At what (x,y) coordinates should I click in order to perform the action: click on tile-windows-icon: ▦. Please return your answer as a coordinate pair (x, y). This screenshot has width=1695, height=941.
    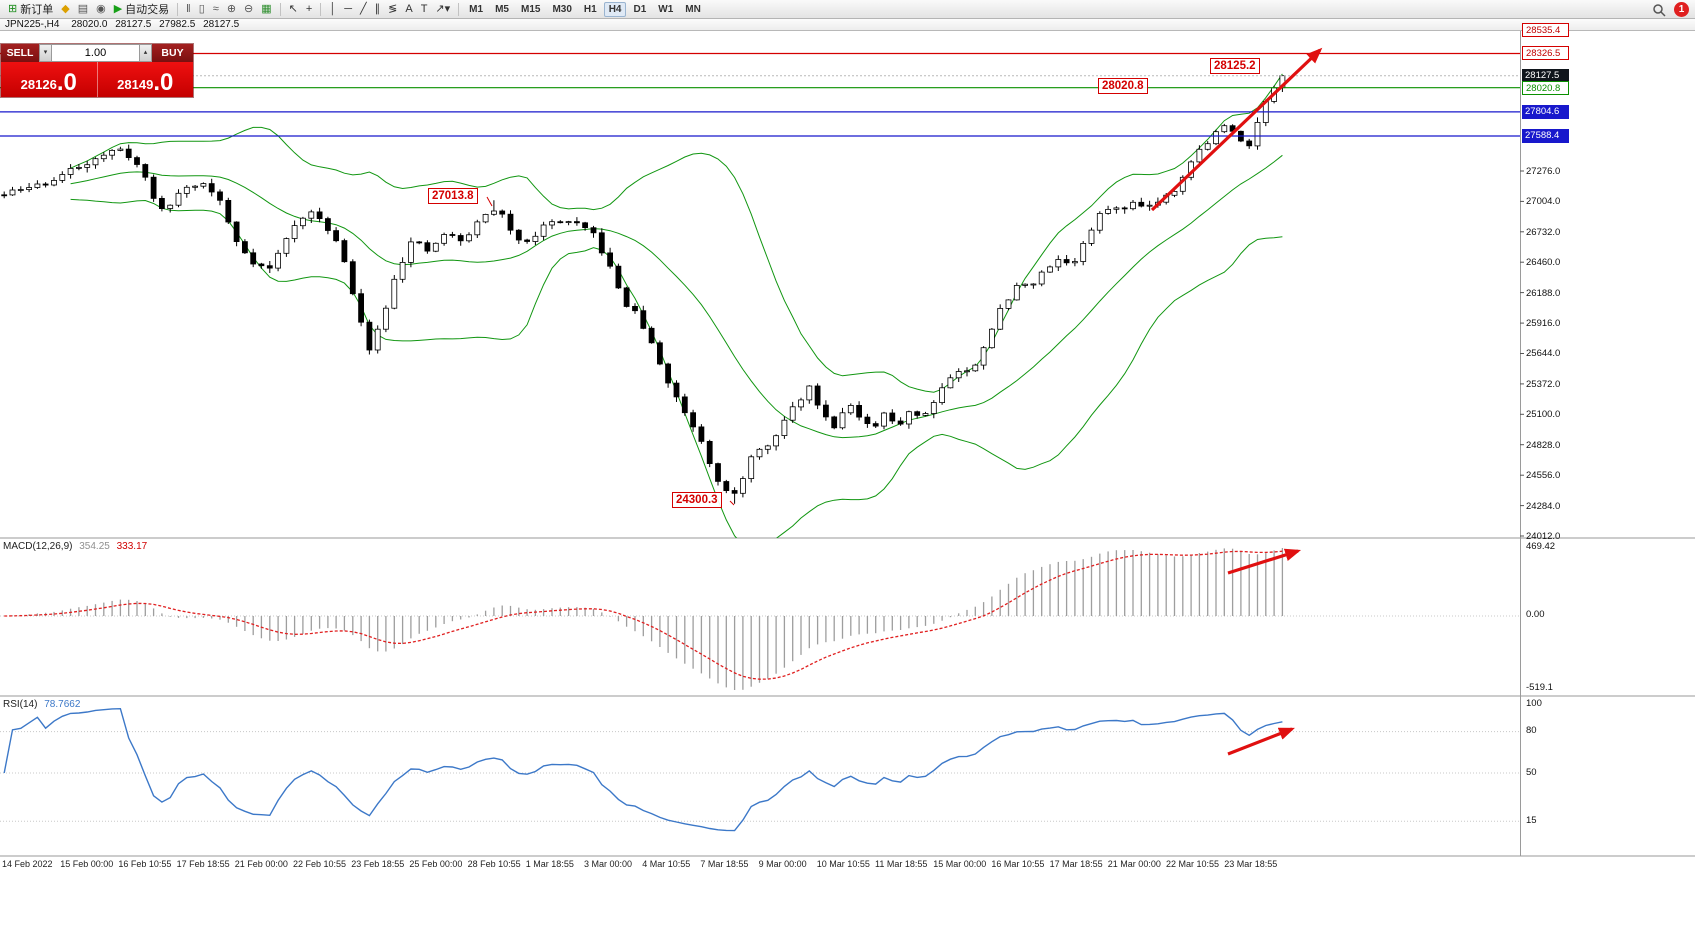
    Looking at the image, I should click on (266, 8).